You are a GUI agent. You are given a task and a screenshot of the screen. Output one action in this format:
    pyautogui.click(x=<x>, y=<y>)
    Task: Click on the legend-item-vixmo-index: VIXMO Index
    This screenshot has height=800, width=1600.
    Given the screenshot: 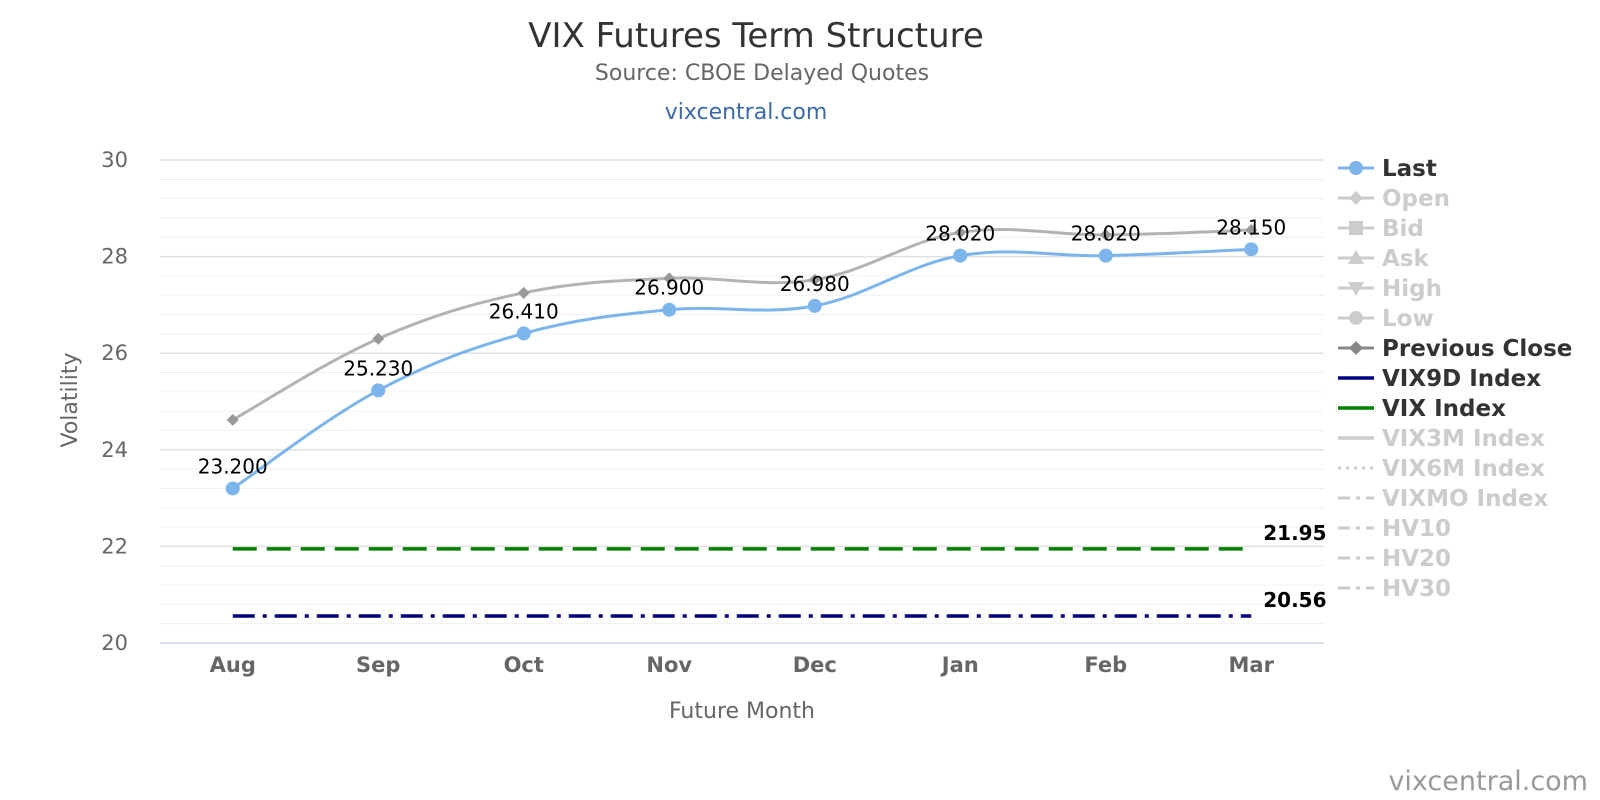 What is the action you would take?
    pyautogui.click(x=1443, y=499)
    